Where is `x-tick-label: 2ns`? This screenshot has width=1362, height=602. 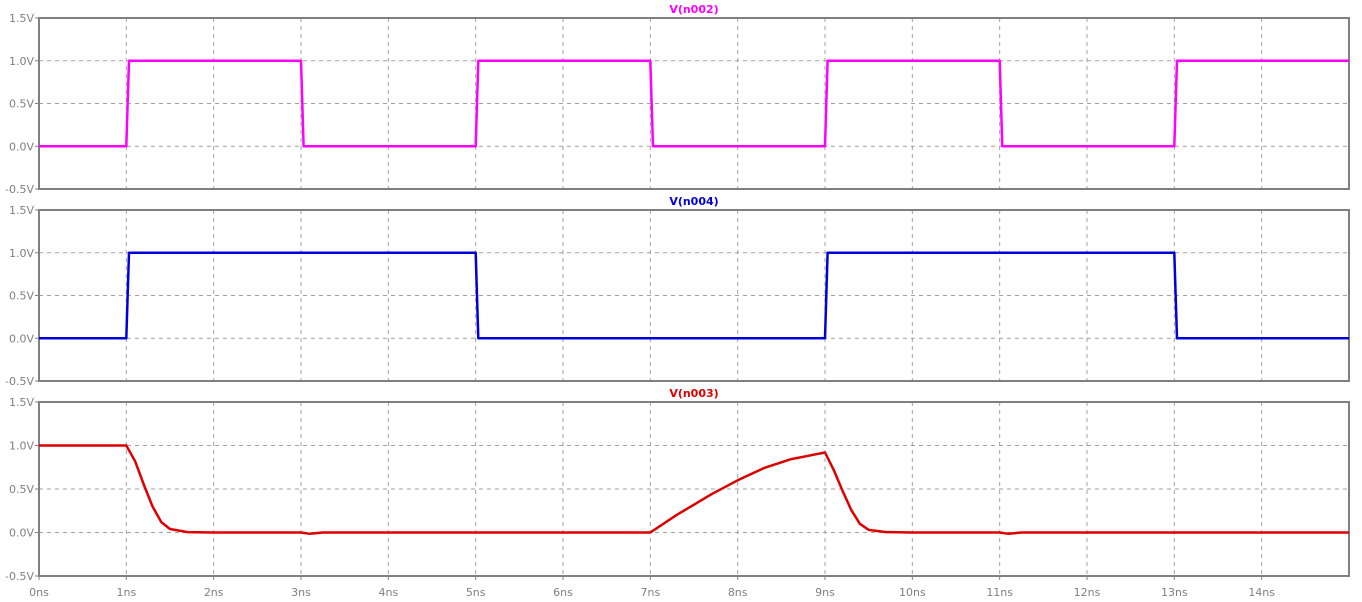
x-tick-label: 2ns is located at coordinates (214, 592).